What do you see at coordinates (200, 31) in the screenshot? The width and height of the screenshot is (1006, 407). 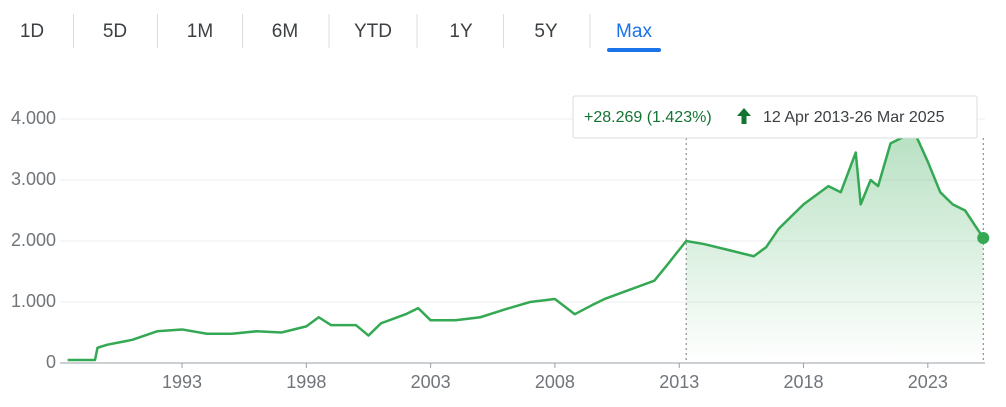 I see `range-tab: 1M` at bounding box center [200, 31].